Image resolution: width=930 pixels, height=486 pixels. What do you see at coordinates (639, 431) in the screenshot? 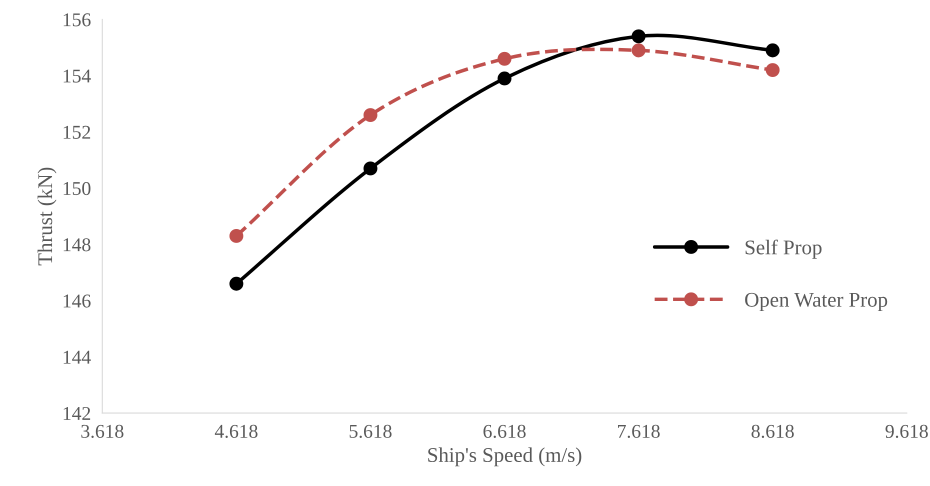
I see `x-tick-label: 7.618` at bounding box center [639, 431].